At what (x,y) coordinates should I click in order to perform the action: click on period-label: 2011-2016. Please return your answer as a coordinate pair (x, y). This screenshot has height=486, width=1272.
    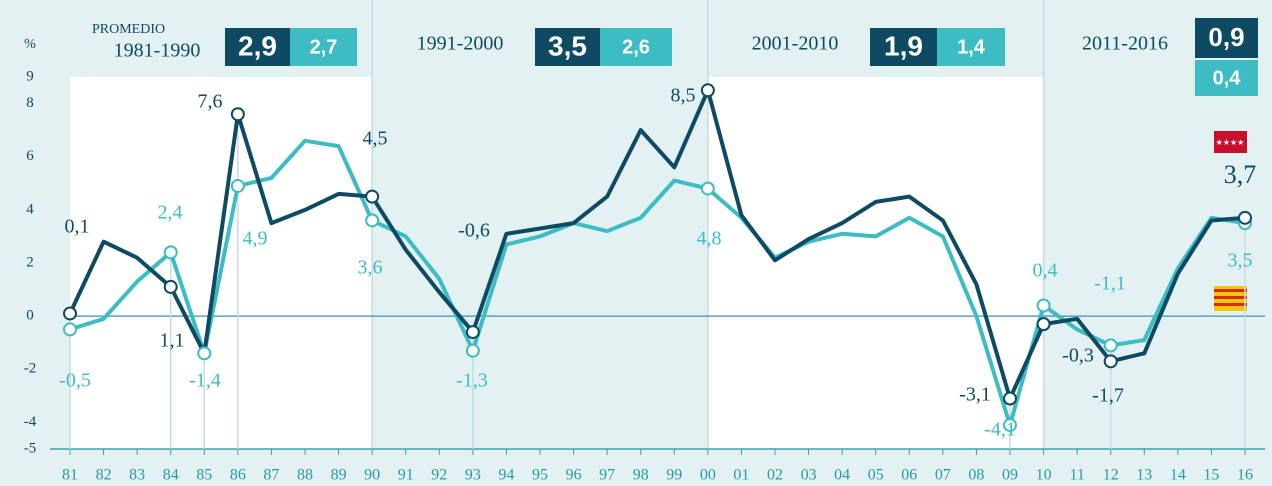
    Looking at the image, I should click on (1125, 44).